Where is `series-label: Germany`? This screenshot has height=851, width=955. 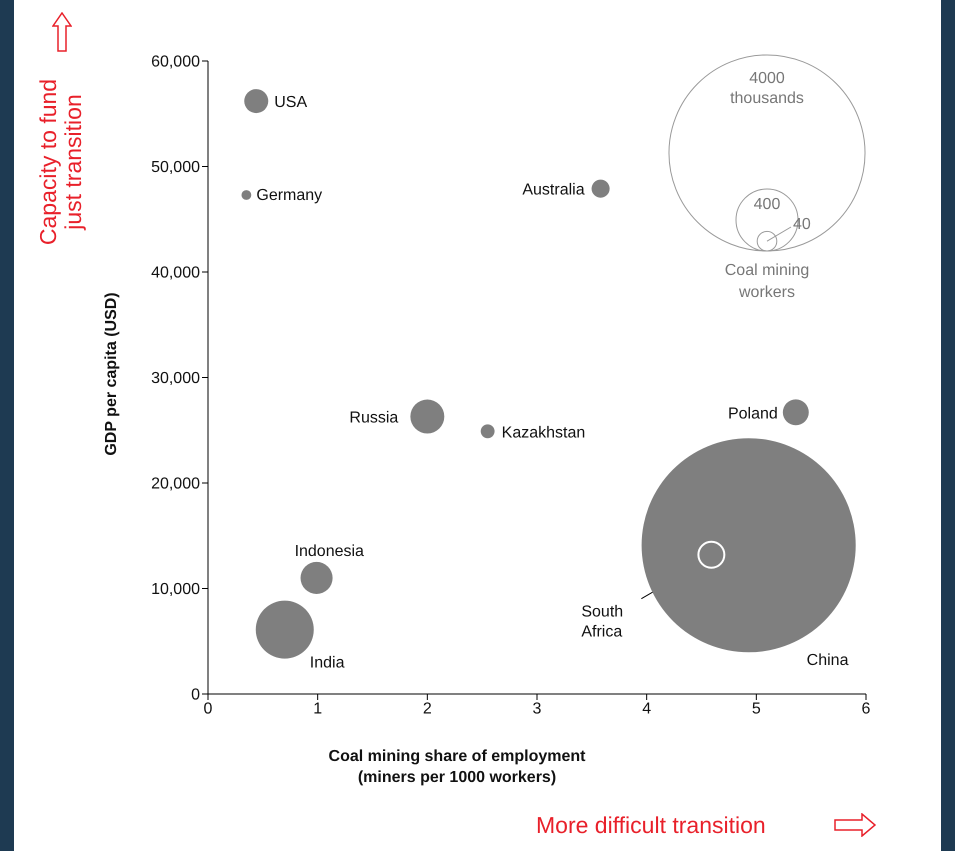 series-label: Germany is located at coordinates (289, 195).